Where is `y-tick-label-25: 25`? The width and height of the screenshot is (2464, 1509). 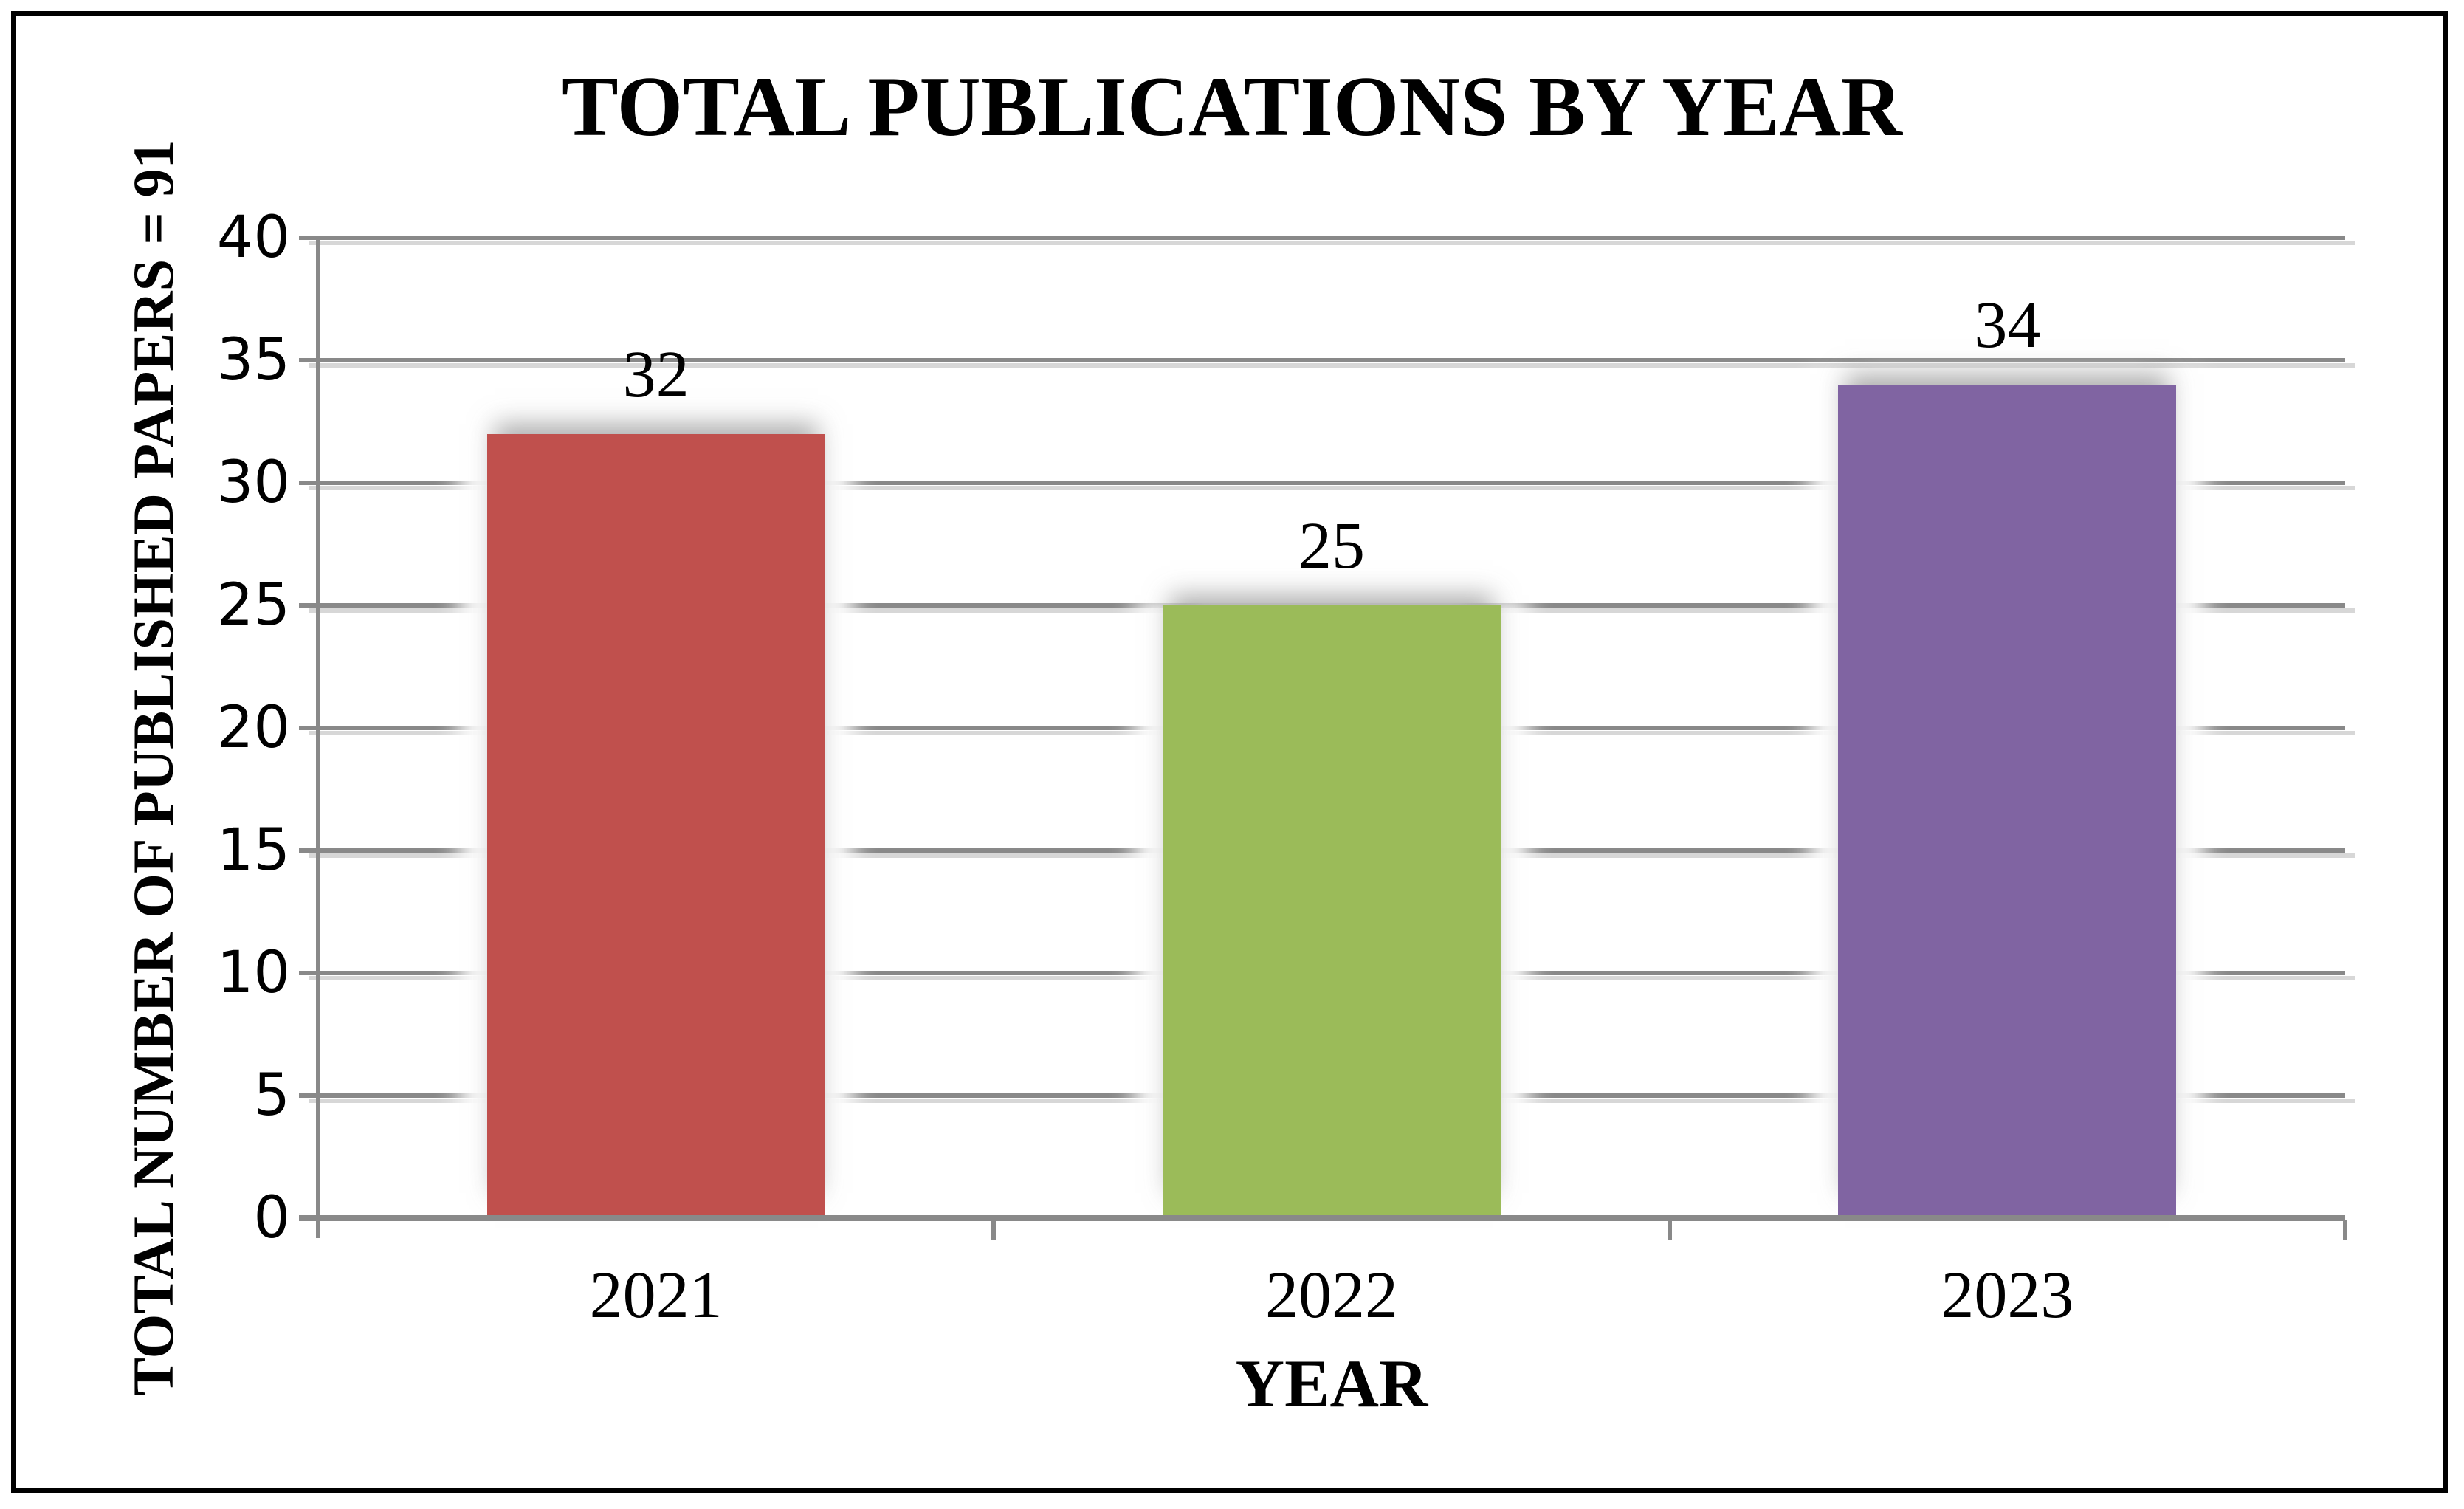
y-tick-label-25: 25 is located at coordinates (253, 605).